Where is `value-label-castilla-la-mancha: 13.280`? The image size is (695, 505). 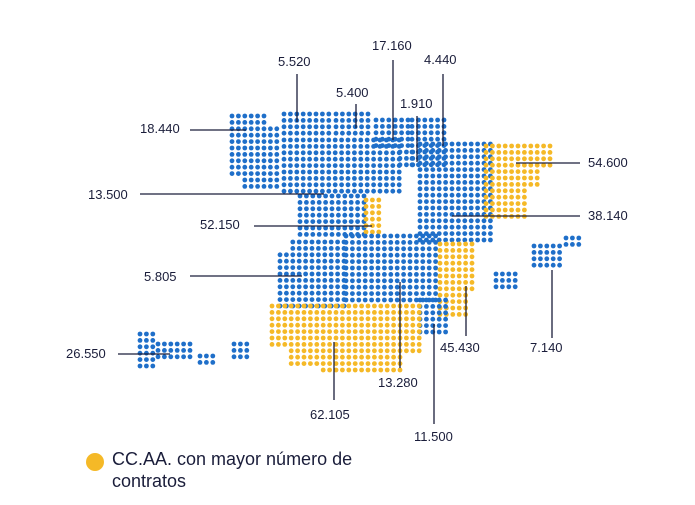
value-label-castilla-la-mancha: 13.280 is located at coordinates (398, 382).